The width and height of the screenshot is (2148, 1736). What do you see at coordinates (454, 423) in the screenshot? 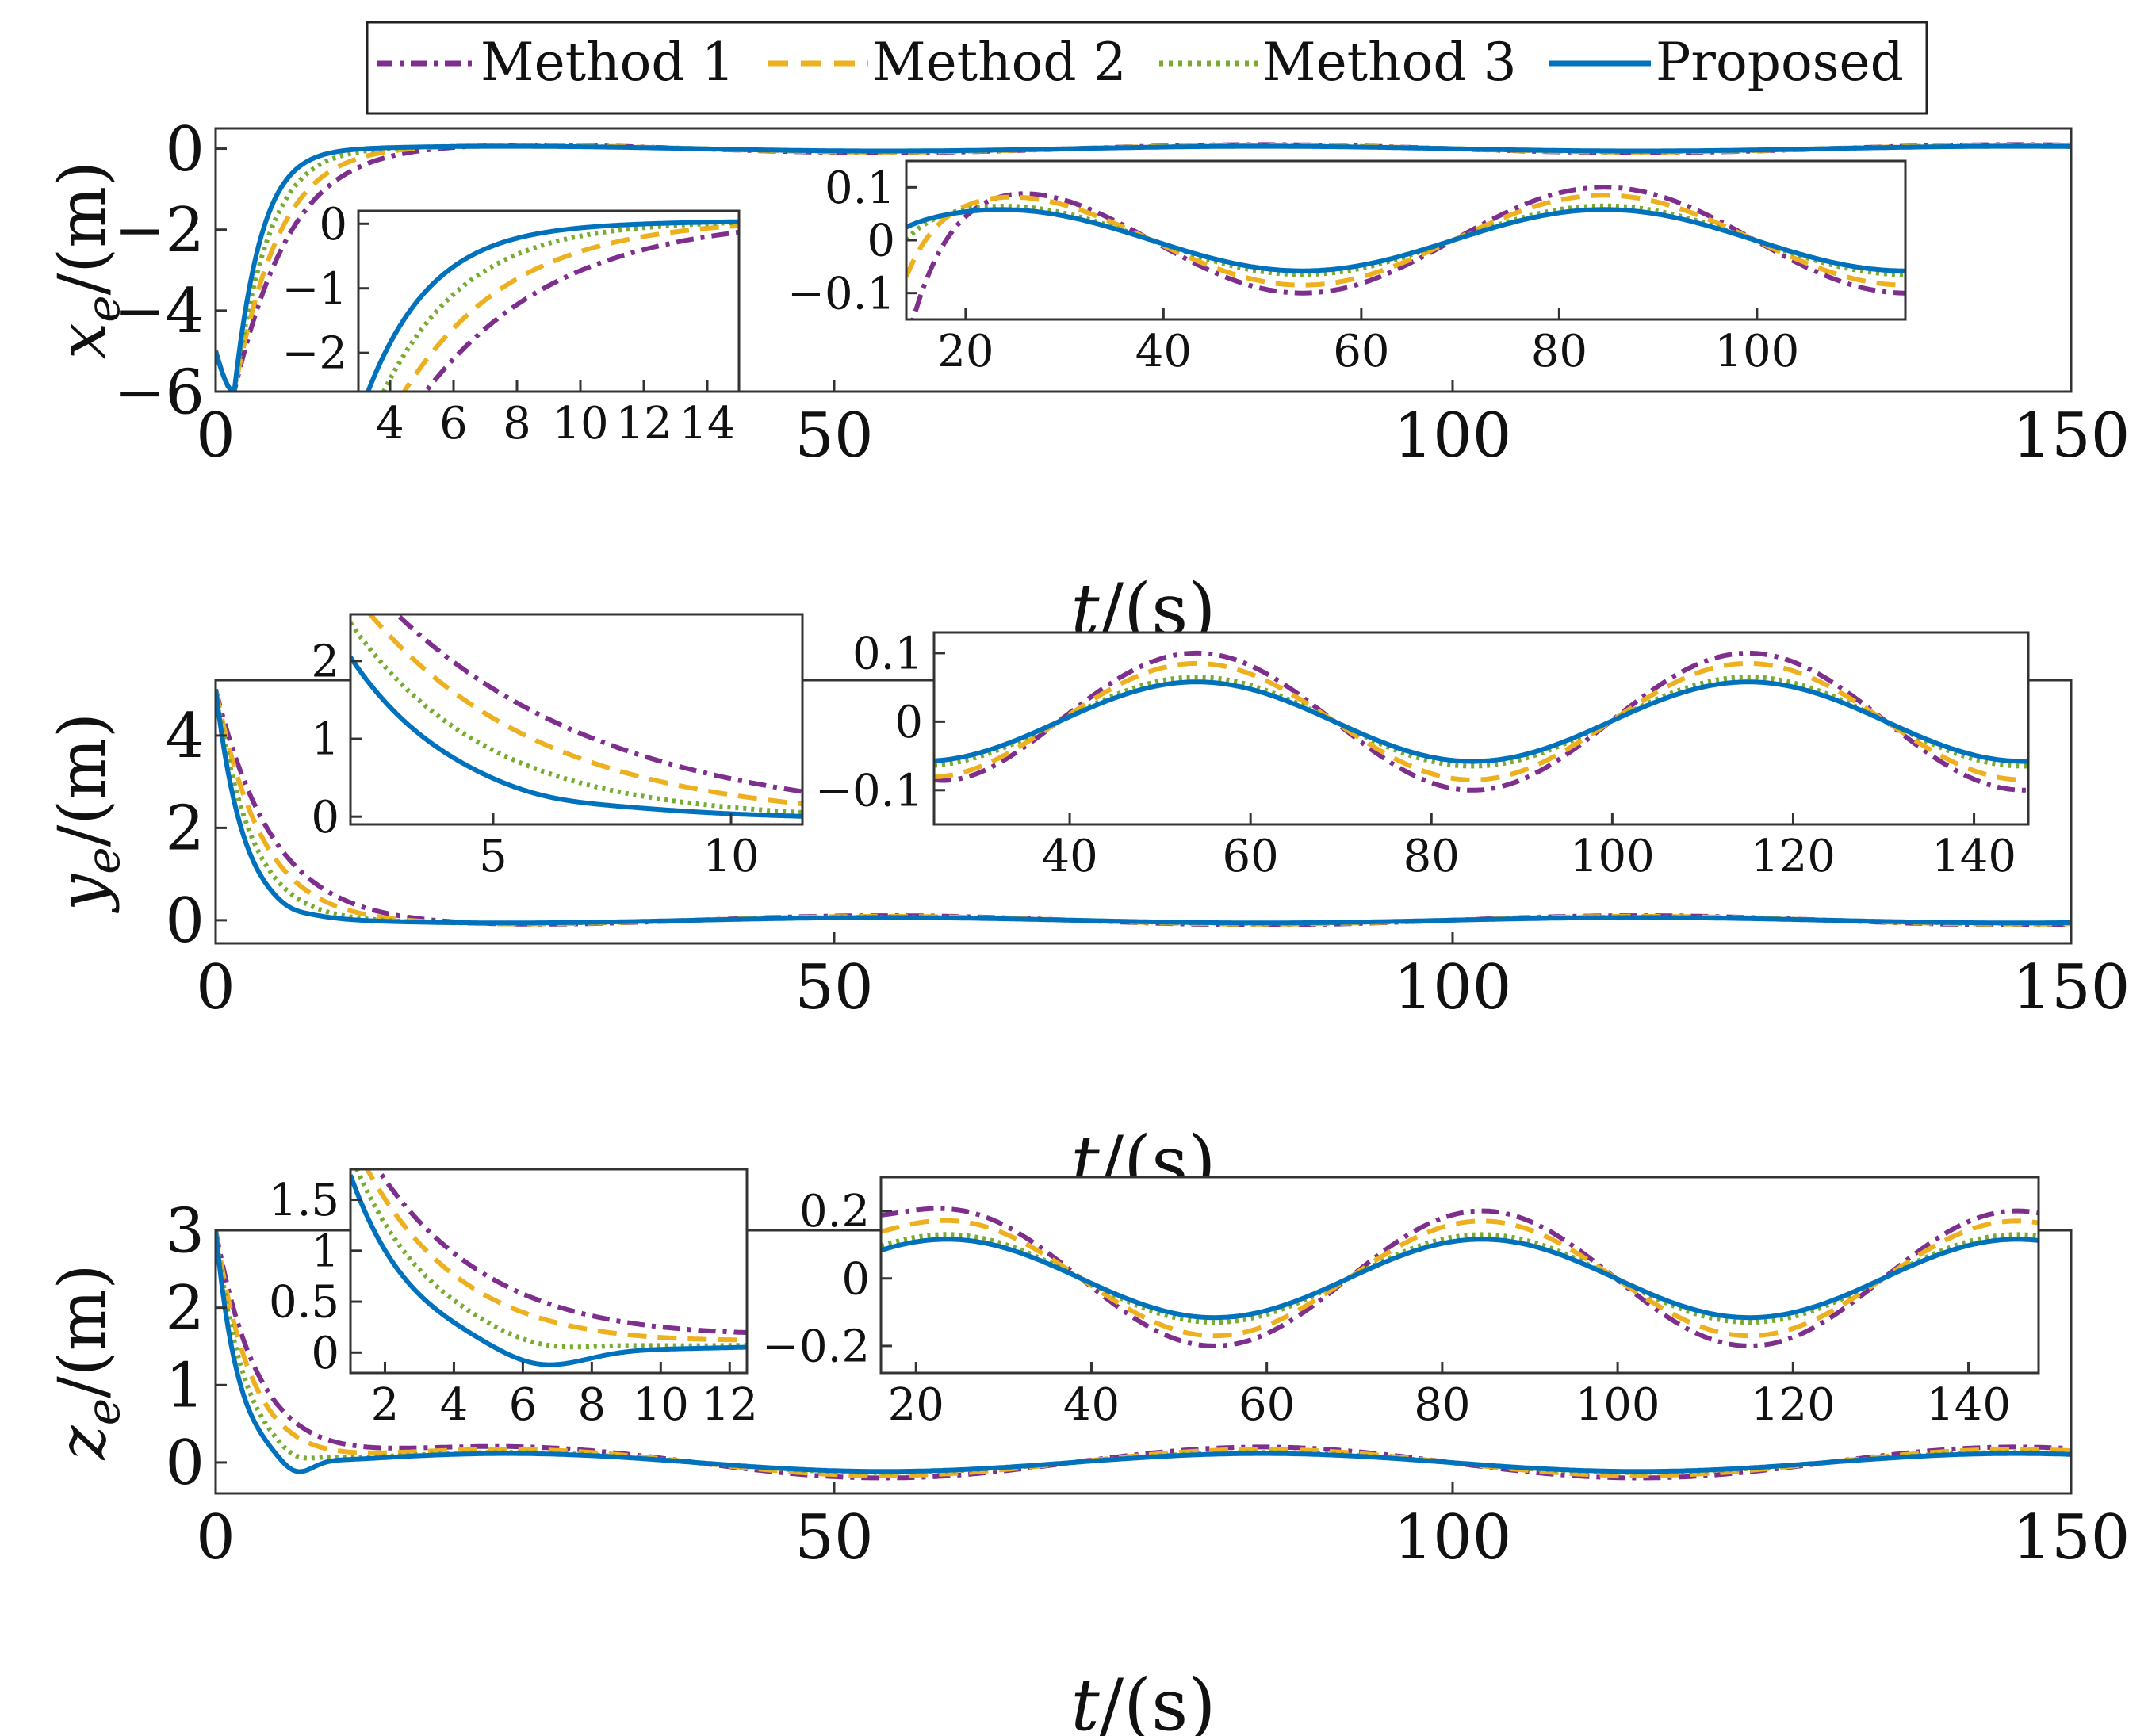
I see `xe-in1-xtick-label: 6` at bounding box center [454, 423].